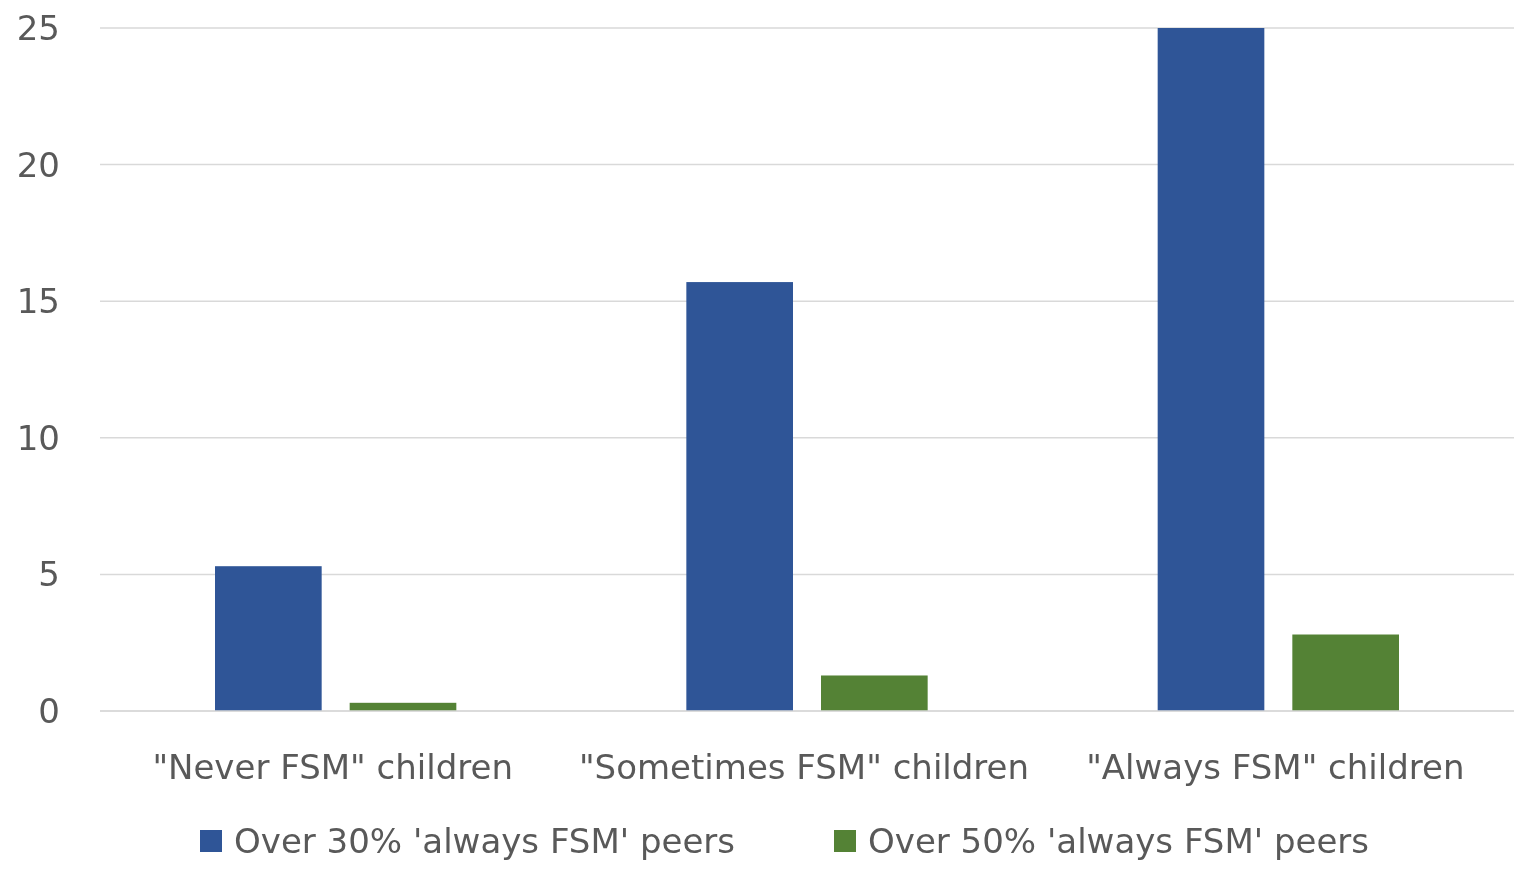  What do you see at coordinates (1119, 840) in the screenshot?
I see `legend-label: Over 50% 'always FSM' peers` at bounding box center [1119, 840].